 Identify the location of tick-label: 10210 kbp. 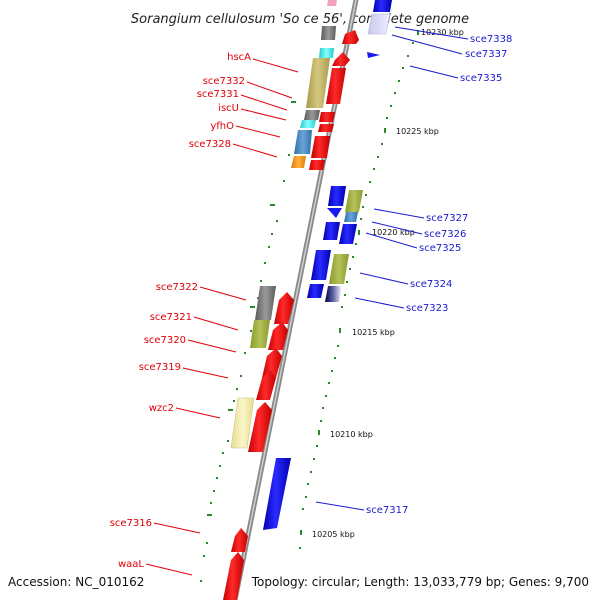
(351, 434).